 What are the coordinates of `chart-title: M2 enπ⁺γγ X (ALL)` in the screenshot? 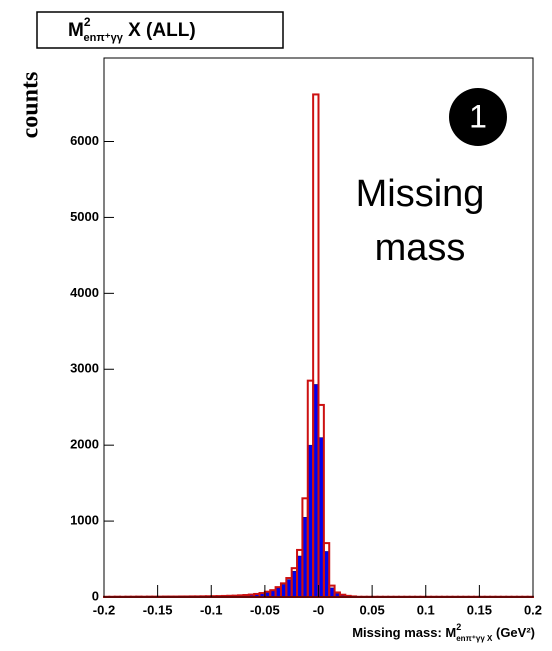 It's located at (132, 29).